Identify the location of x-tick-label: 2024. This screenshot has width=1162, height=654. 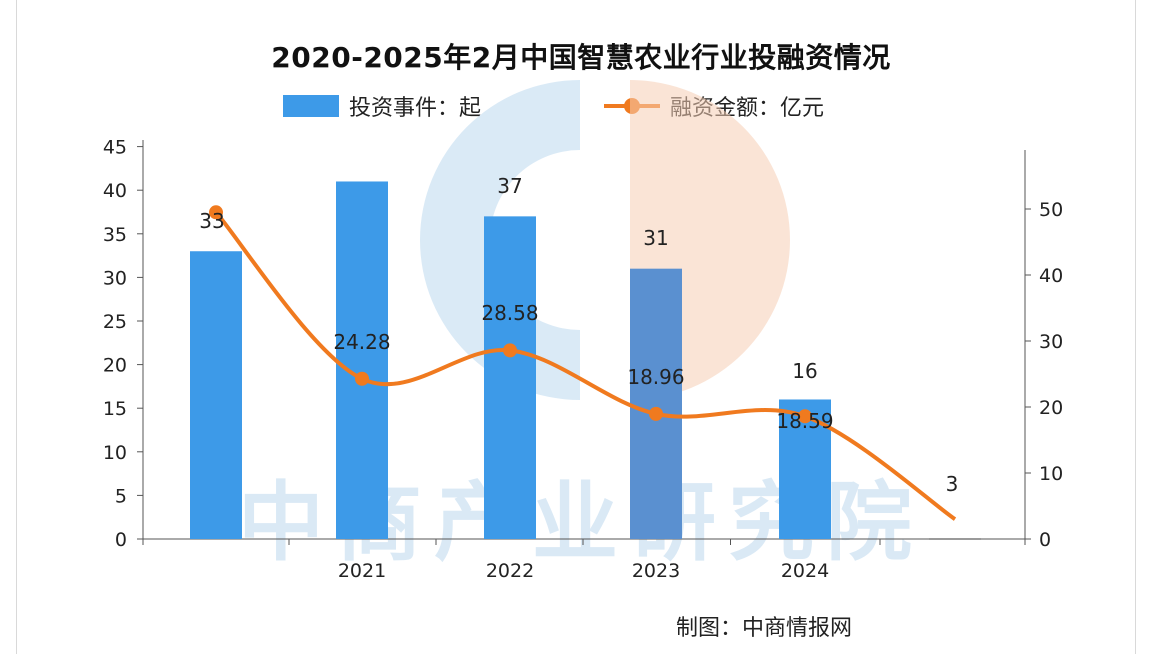
(805, 571).